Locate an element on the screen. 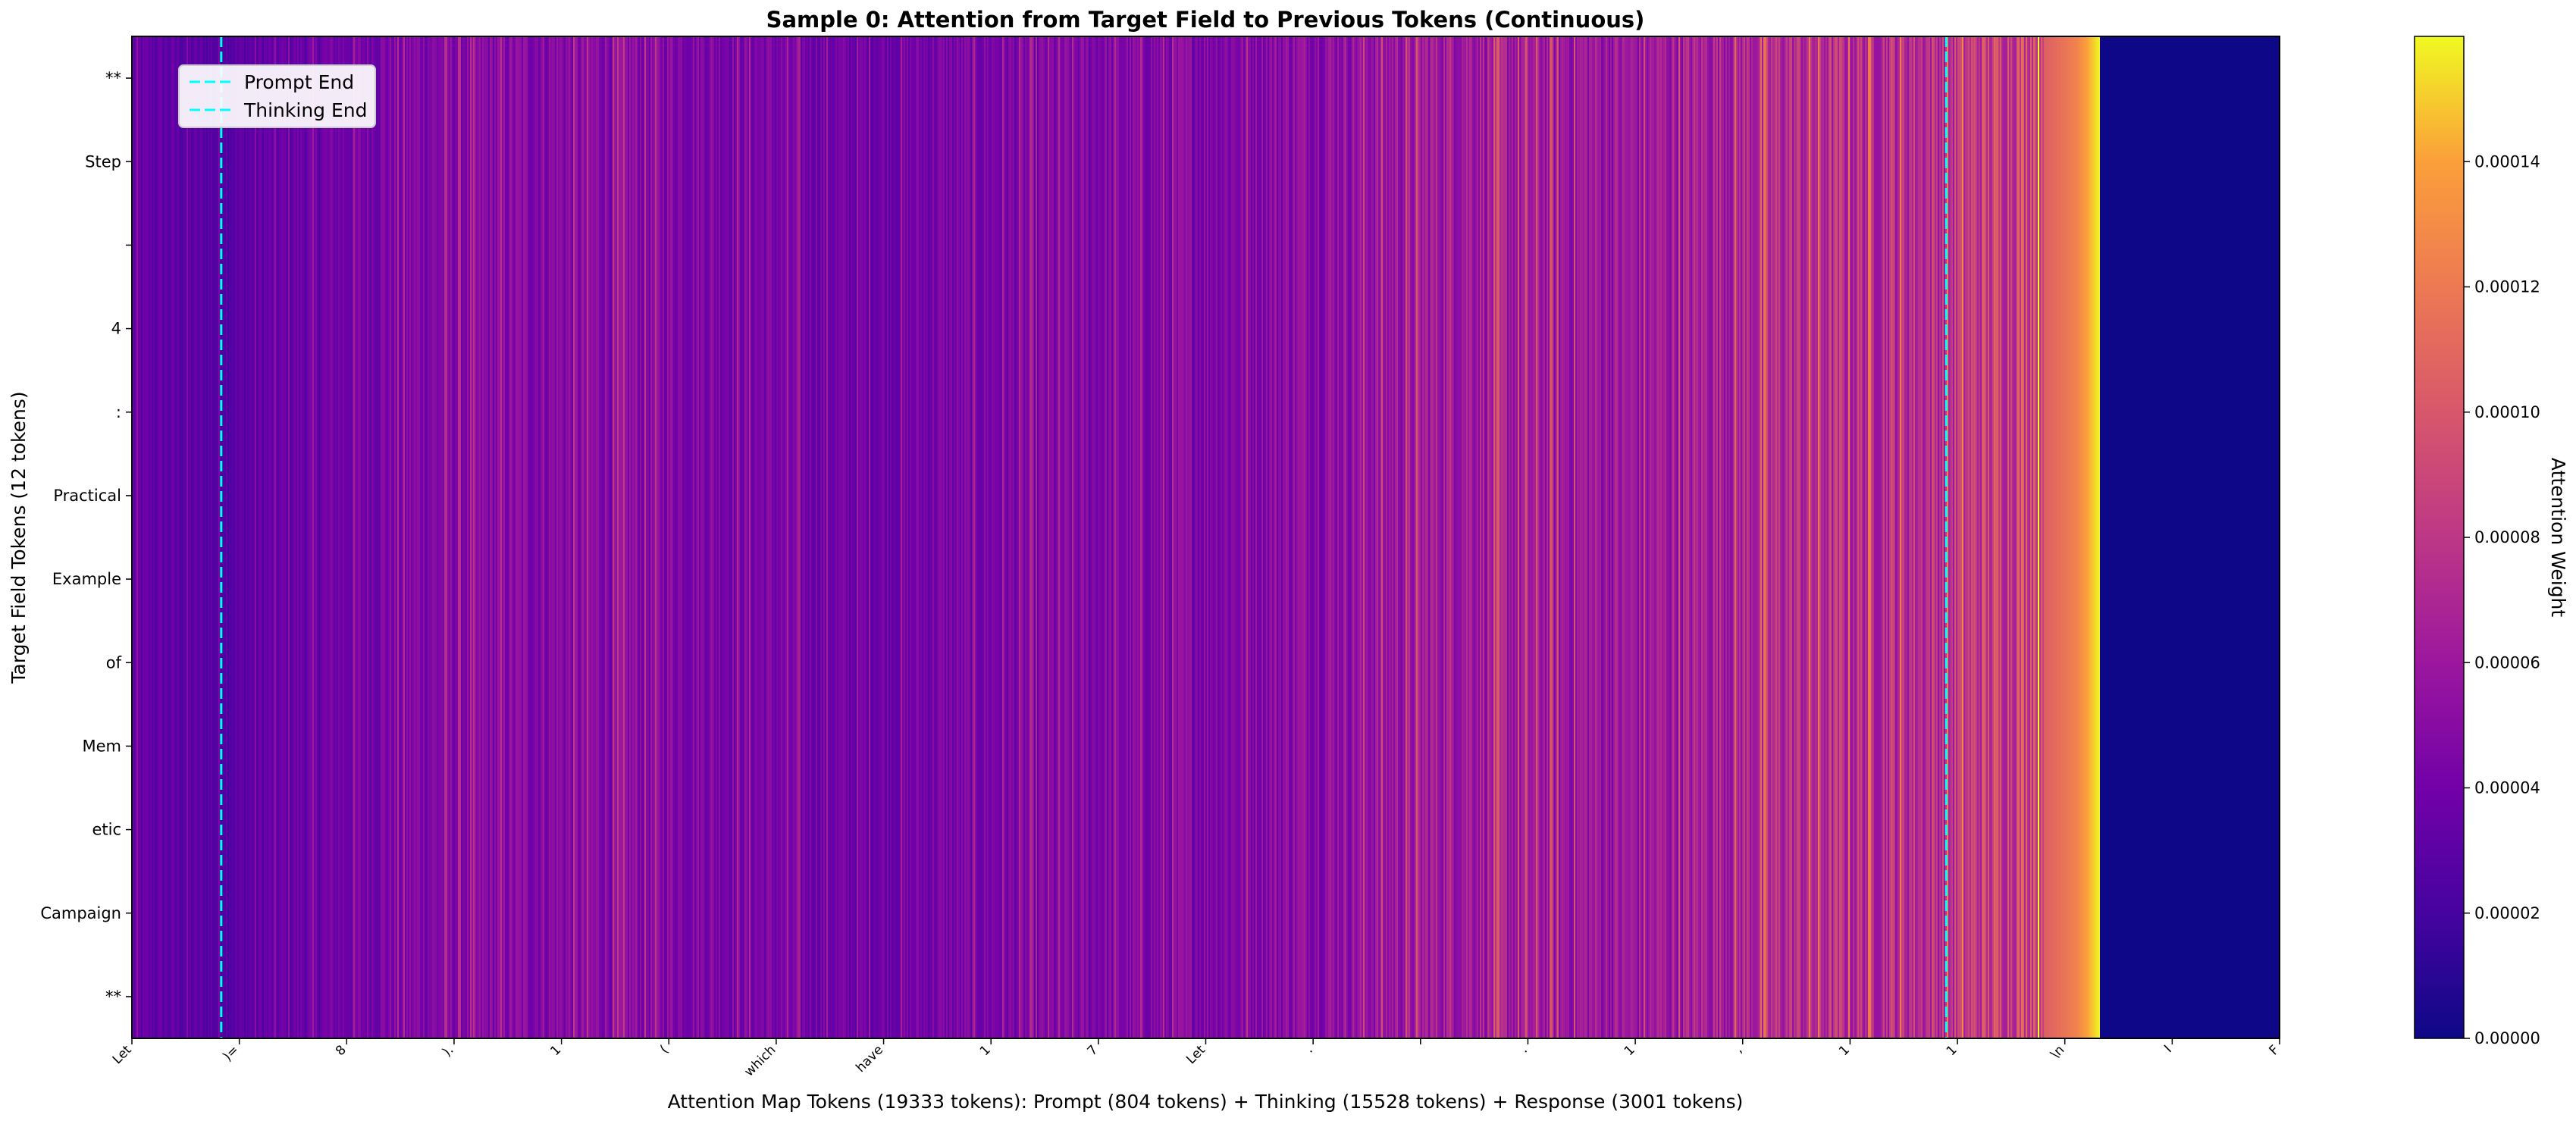  x-tick-label: Let is located at coordinates (122, 1054).